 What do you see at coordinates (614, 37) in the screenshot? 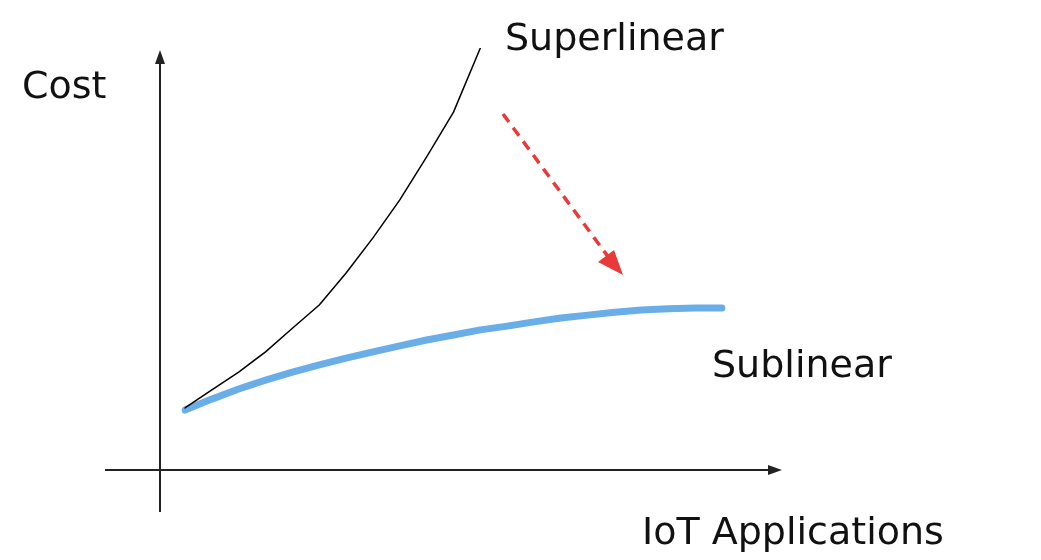
I see `series-label: Superlinear` at bounding box center [614, 37].